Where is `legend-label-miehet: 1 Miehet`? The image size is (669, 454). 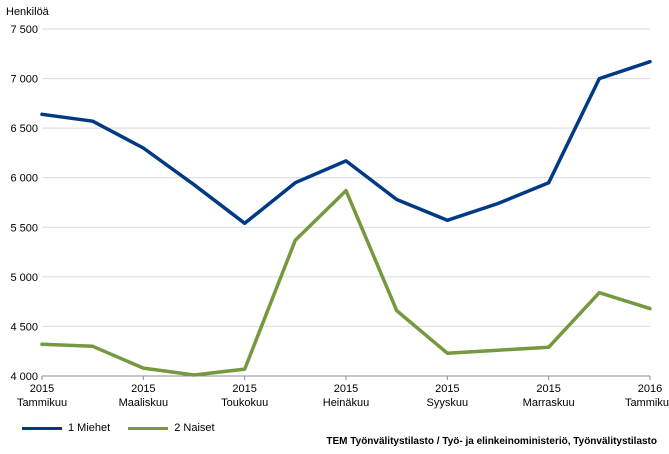
legend-label-miehet: 1 Miehet is located at coordinates (89, 428).